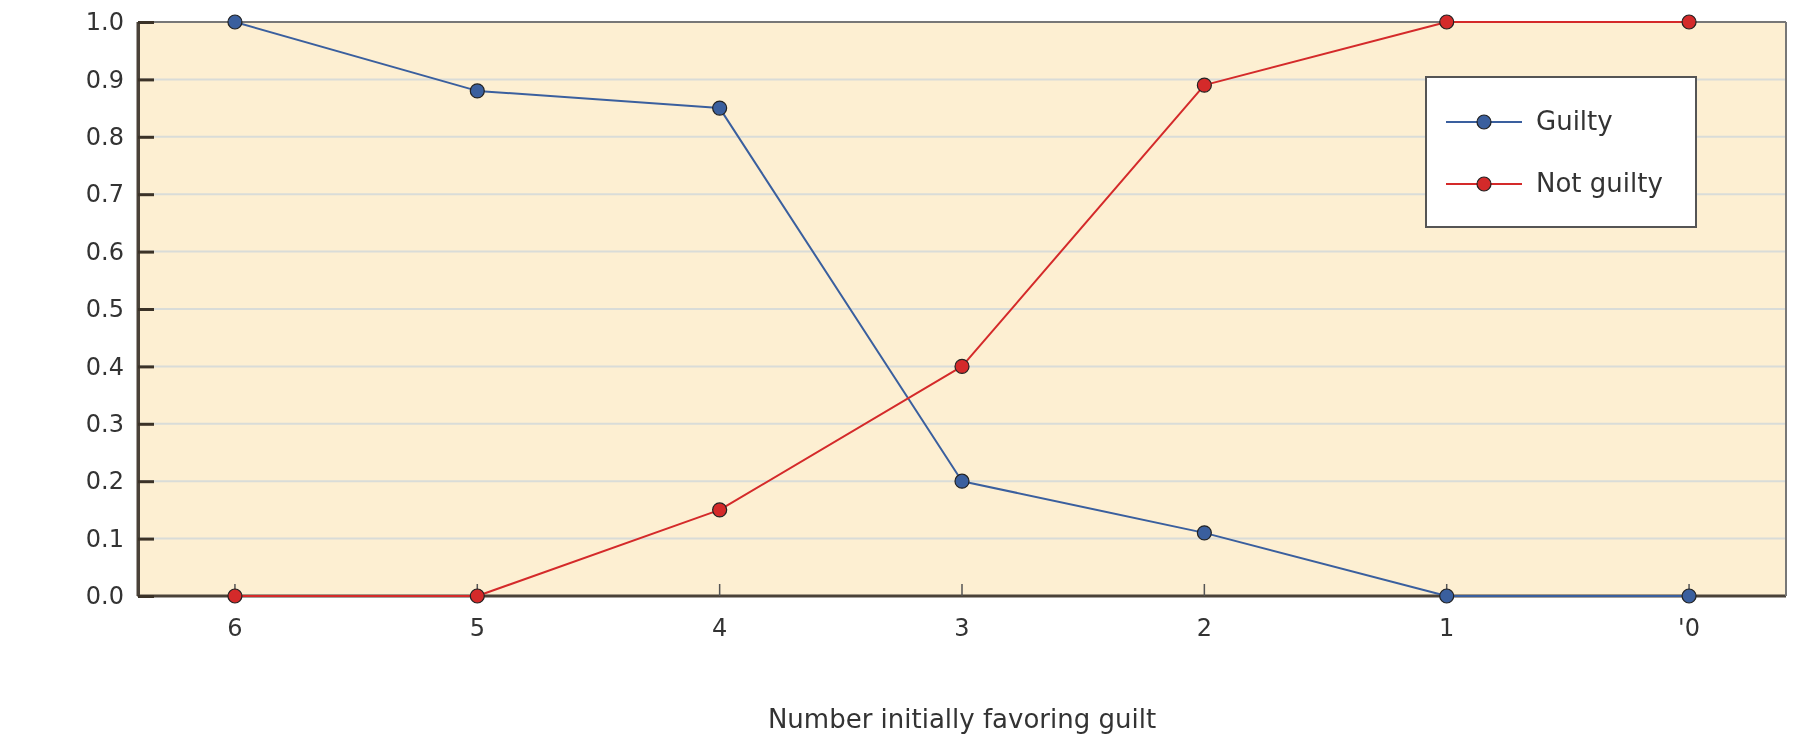 Image resolution: width=1806 pixels, height=748 pixels. What do you see at coordinates (104, 538) in the screenshot?
I see `y-tick-label: 0.1` at bounding box center [104, 538].